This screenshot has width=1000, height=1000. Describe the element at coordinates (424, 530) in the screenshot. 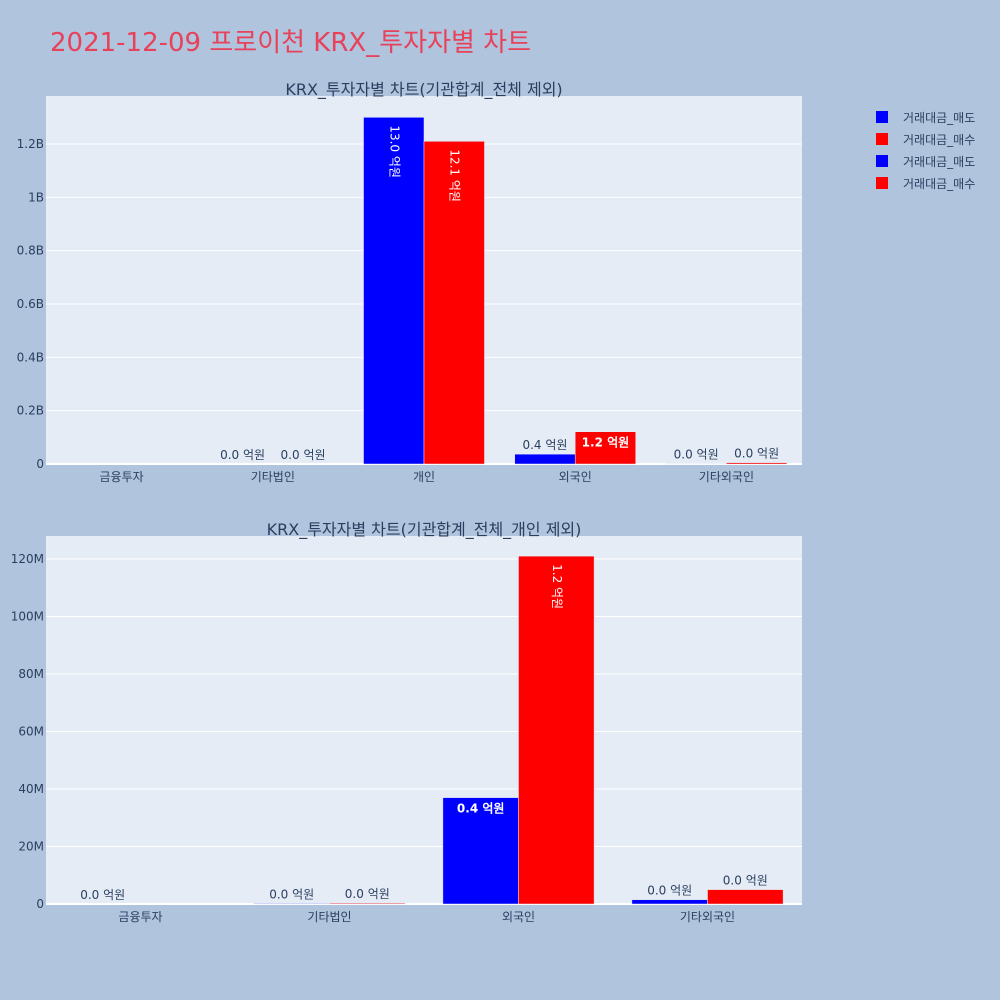

I see `chart-title: KRX_투자자별 차트(기관합계_전체_개인 제외)` at that location.